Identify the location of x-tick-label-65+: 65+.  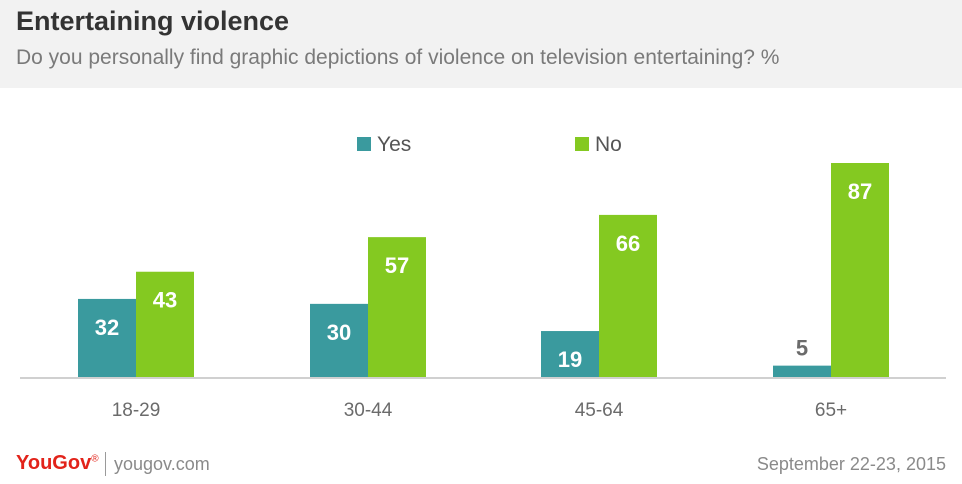
(831, 410).